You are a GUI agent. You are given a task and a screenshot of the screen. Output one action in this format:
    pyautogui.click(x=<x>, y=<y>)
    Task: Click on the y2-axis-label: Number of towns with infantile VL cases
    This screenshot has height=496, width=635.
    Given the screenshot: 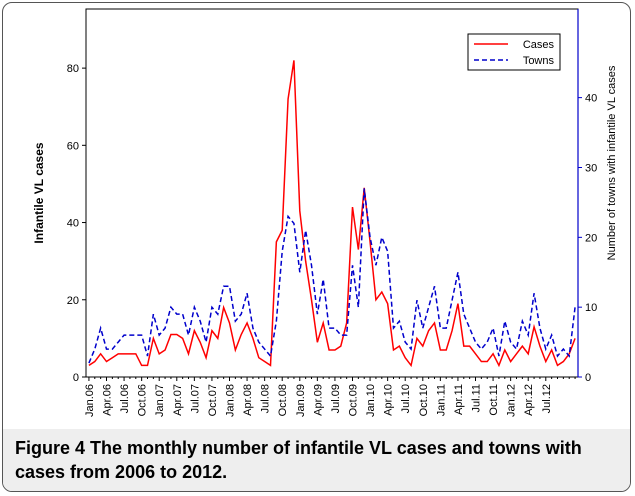 What is the action you would take?
    pyautogui.click(x=612, y=162)
    